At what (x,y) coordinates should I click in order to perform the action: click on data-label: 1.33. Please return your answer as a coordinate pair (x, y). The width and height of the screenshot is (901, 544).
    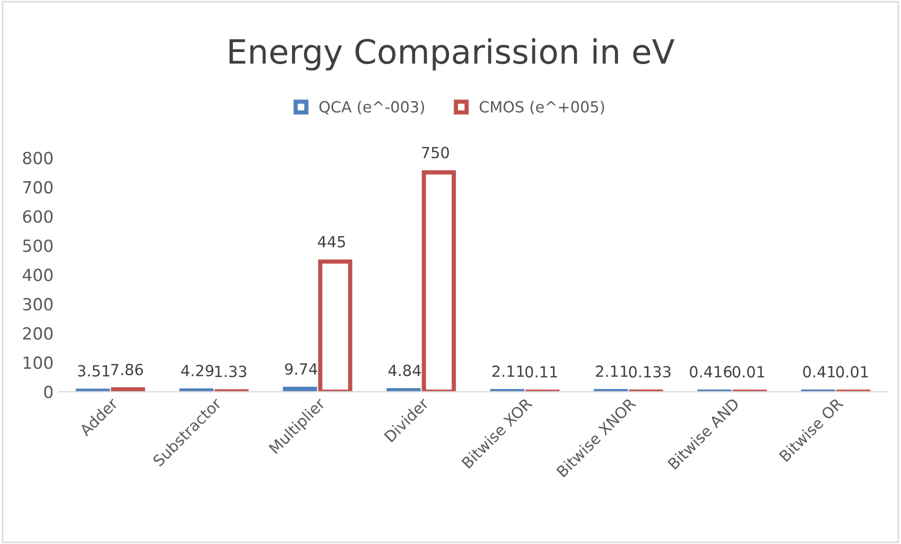
    Looking at the image, I should click on (230, 372).